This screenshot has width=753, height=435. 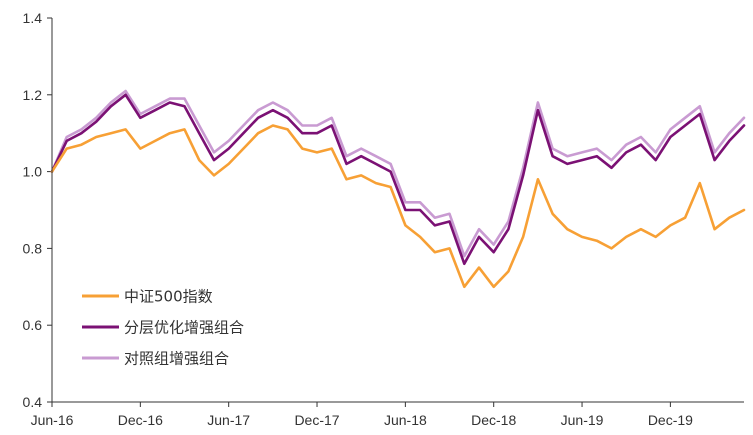 I want to click on legend-item: 分层优化增强组合, so click(x=163, y=328).